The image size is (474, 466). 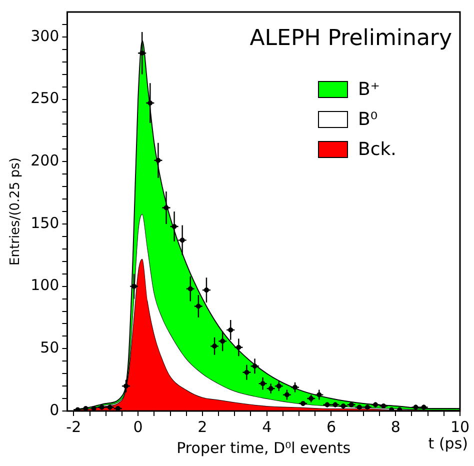 What do you see at coordinates (368, 119) in the screenshot?
I see `legend-label: B⁰` at bounding box center [368, 119].